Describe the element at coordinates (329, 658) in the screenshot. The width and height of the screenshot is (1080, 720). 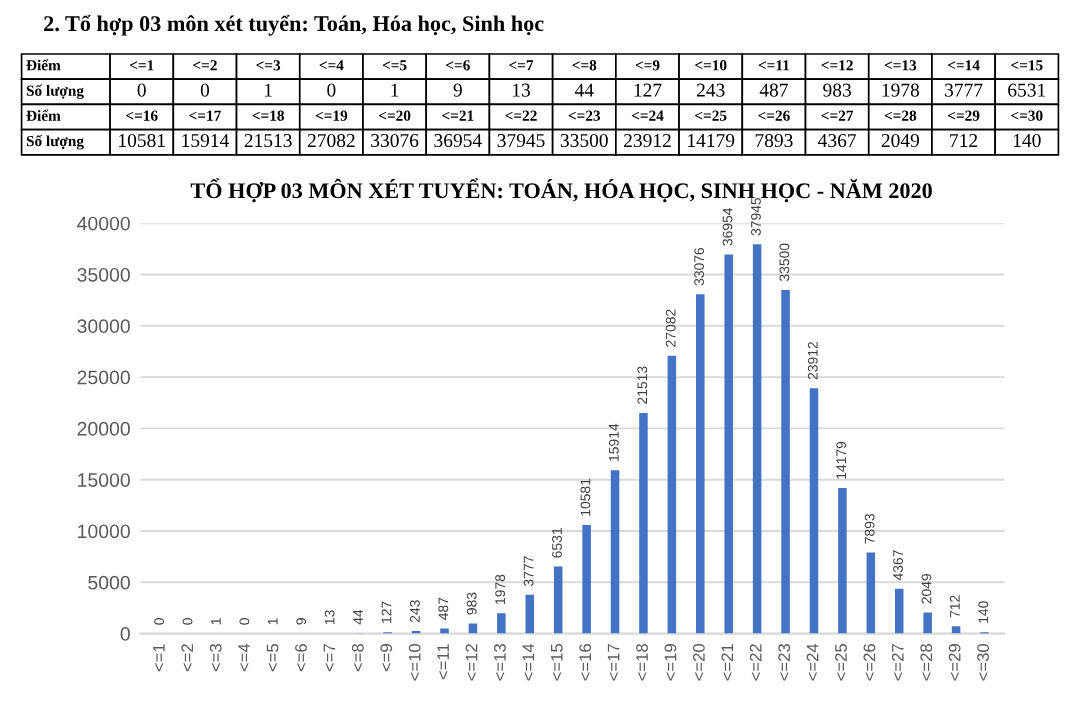
I see `x-tick-label: <=7` at that location.